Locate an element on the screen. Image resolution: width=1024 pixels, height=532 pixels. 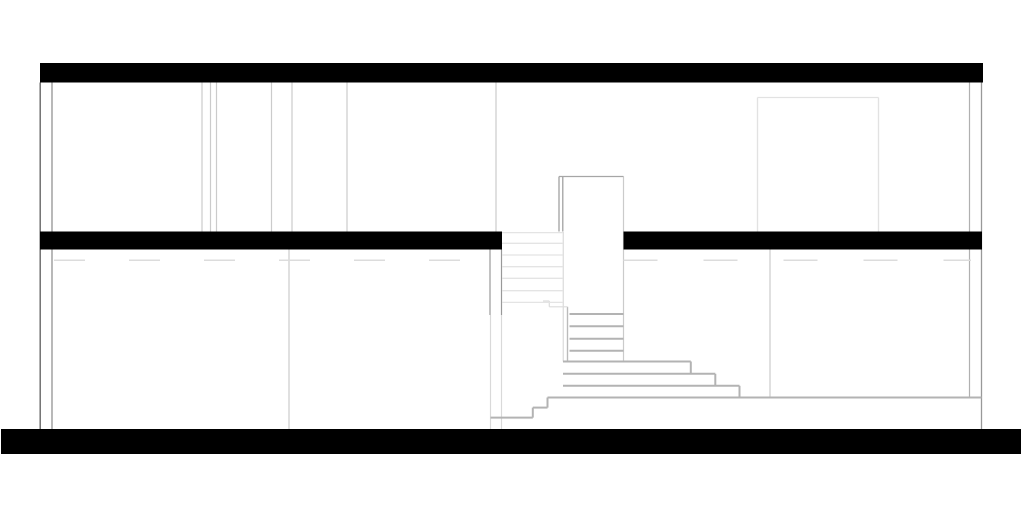
upper-floor-slab-left is located at coordinates (271, 240).